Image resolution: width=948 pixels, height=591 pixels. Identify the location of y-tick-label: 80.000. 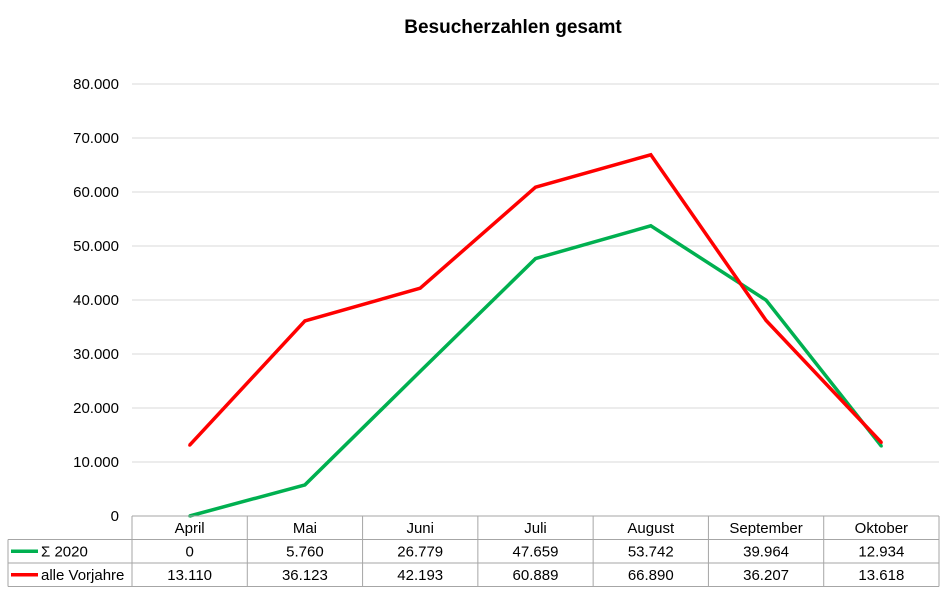
(96, 84).